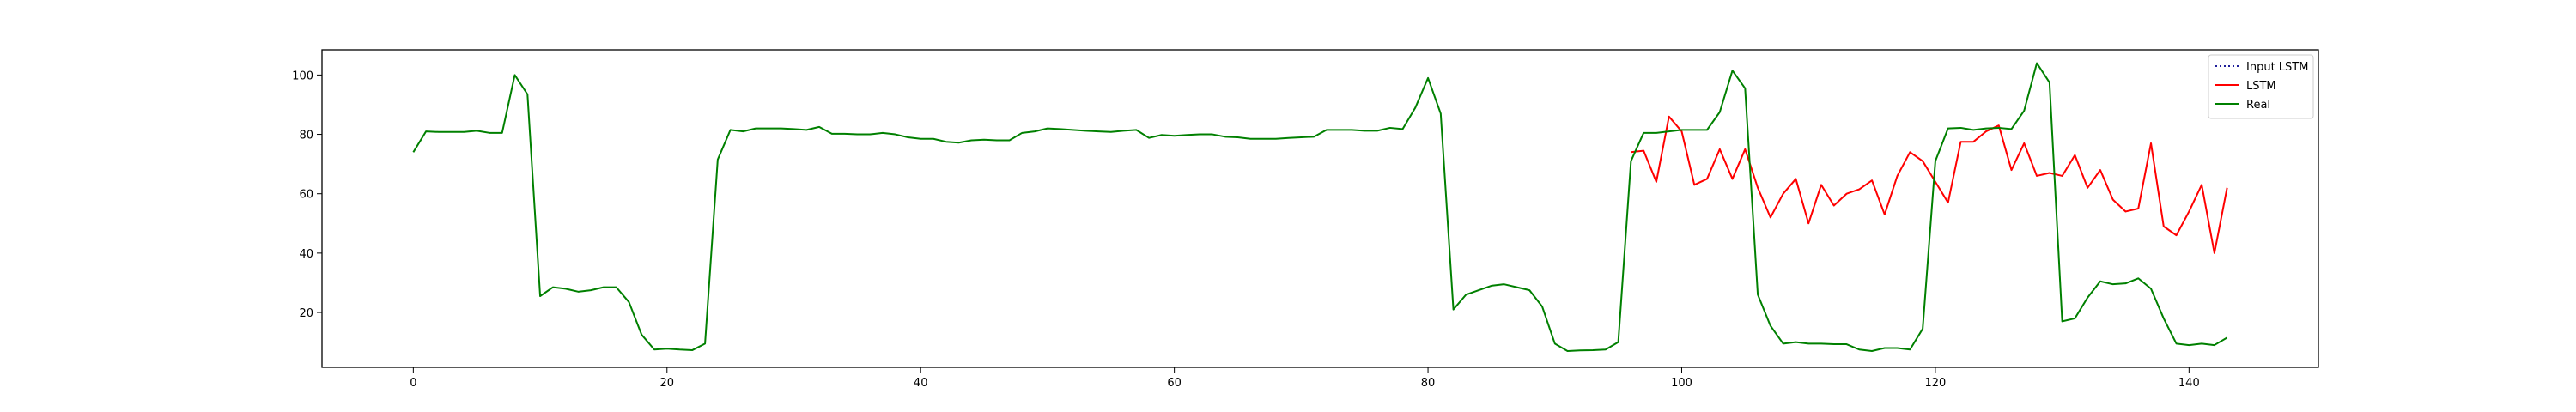 This screenshot has width=2576, height=412. What do you see at coordinates (302, 76) in the screenshot?
I see `y-tick-label: 100` at bounding box center [302, 76].